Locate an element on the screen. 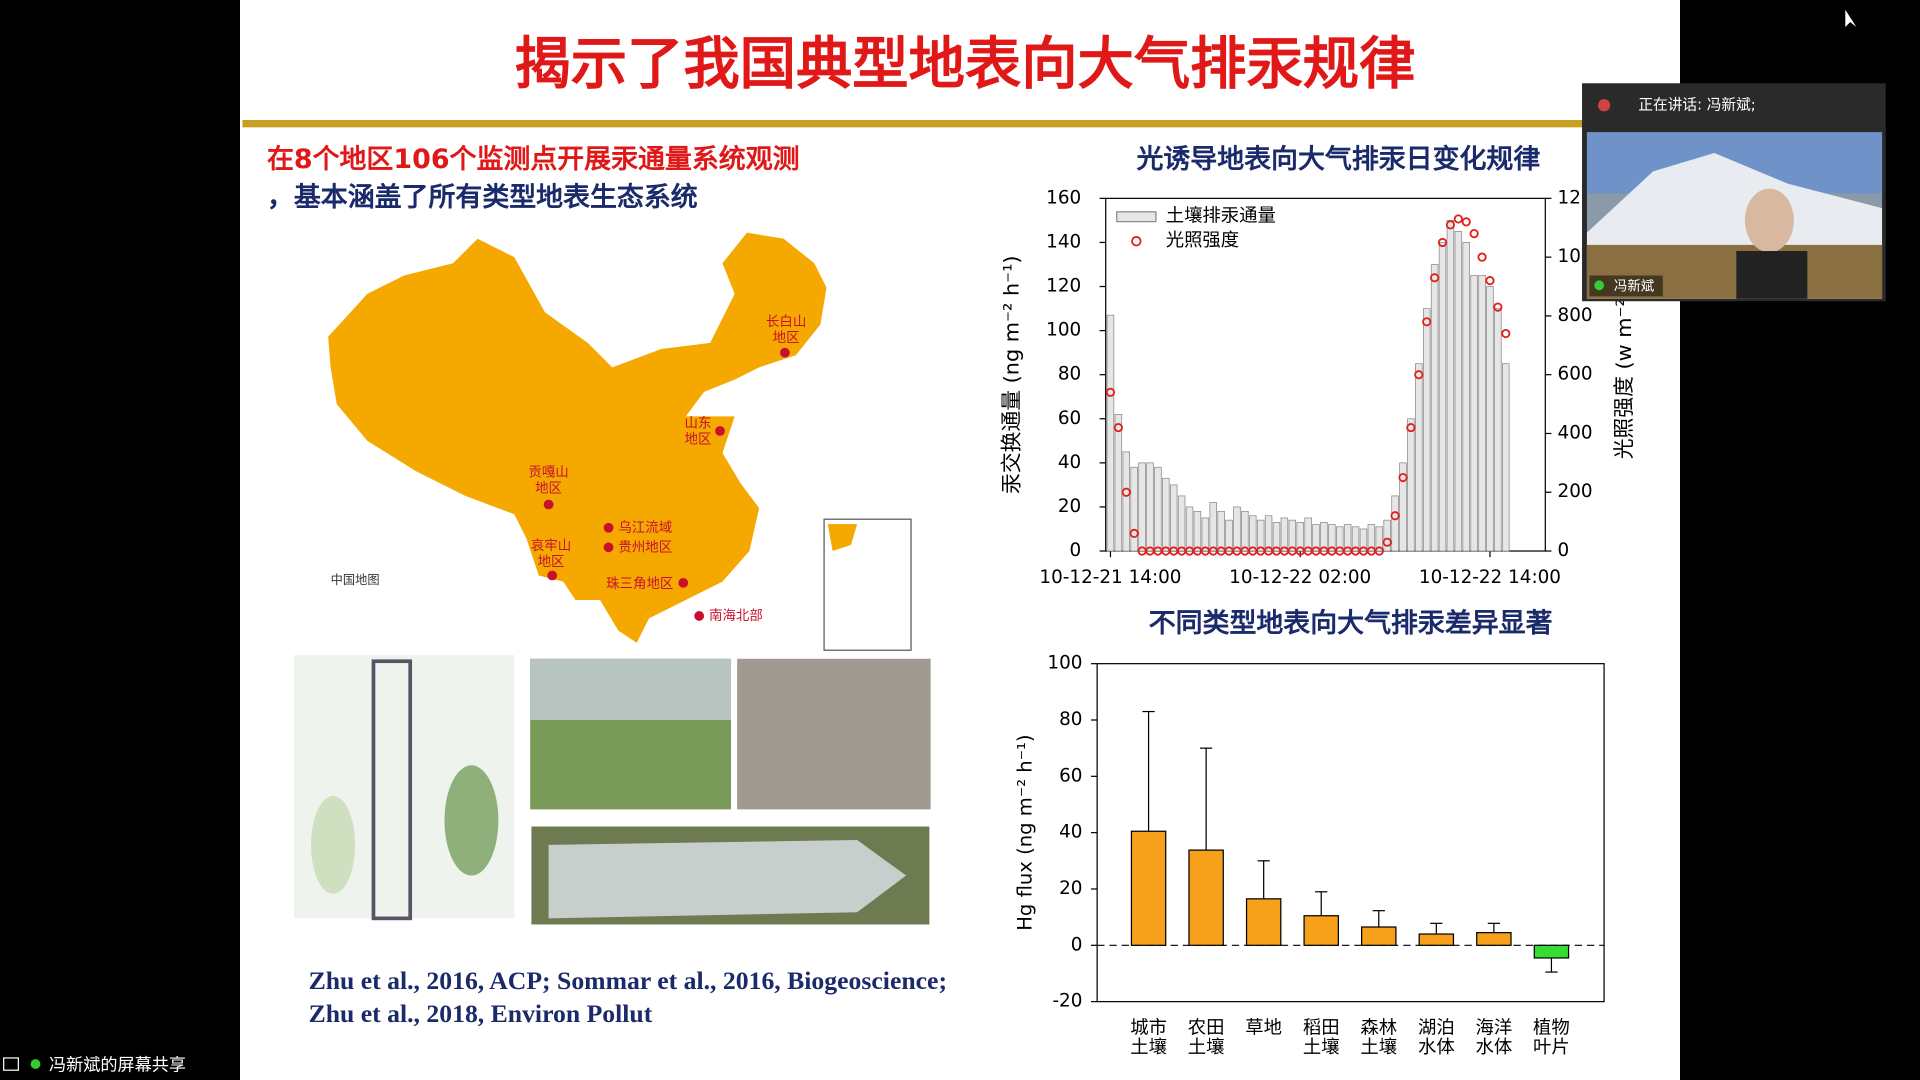 The height and width of the screenshot is (1080, 1920). y2-axis-label: 光照强度 (w m⁻²) is located at coordinates (1624, 374).